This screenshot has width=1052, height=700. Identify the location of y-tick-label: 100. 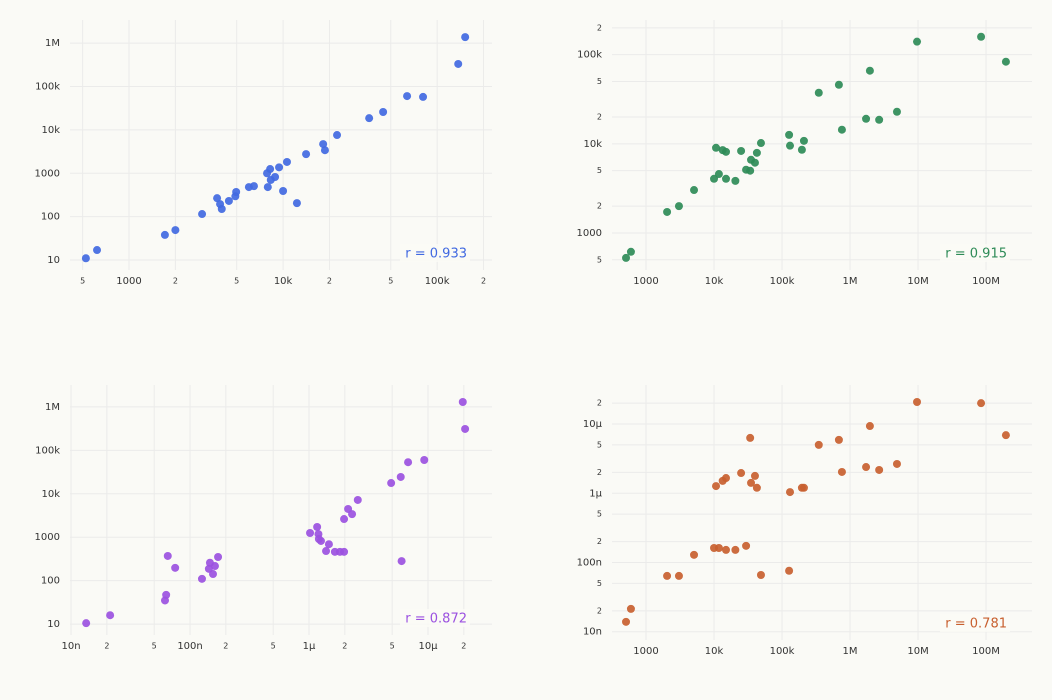
(50, 217).